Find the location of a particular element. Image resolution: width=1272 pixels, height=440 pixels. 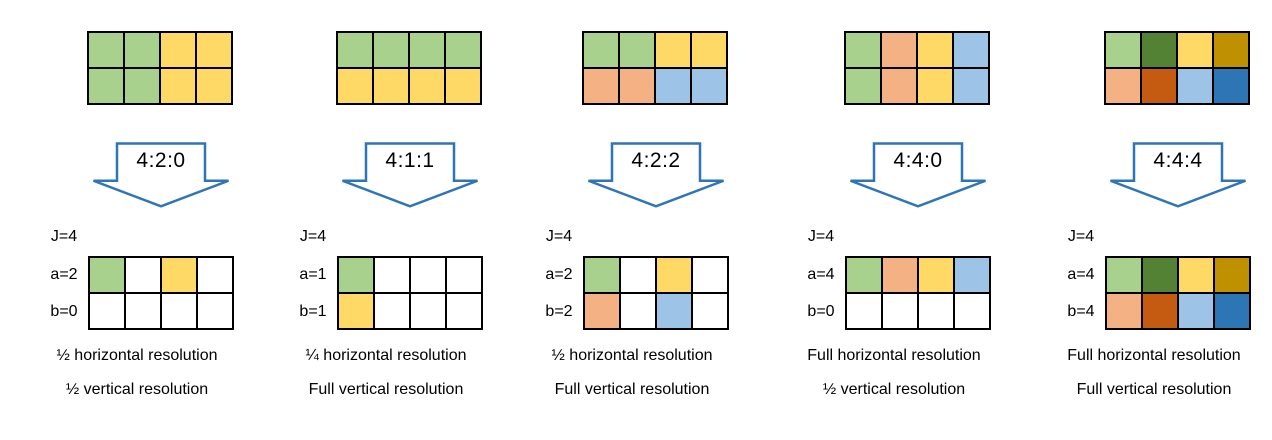

b-label: b=0 is located at coordinates (64, 311).